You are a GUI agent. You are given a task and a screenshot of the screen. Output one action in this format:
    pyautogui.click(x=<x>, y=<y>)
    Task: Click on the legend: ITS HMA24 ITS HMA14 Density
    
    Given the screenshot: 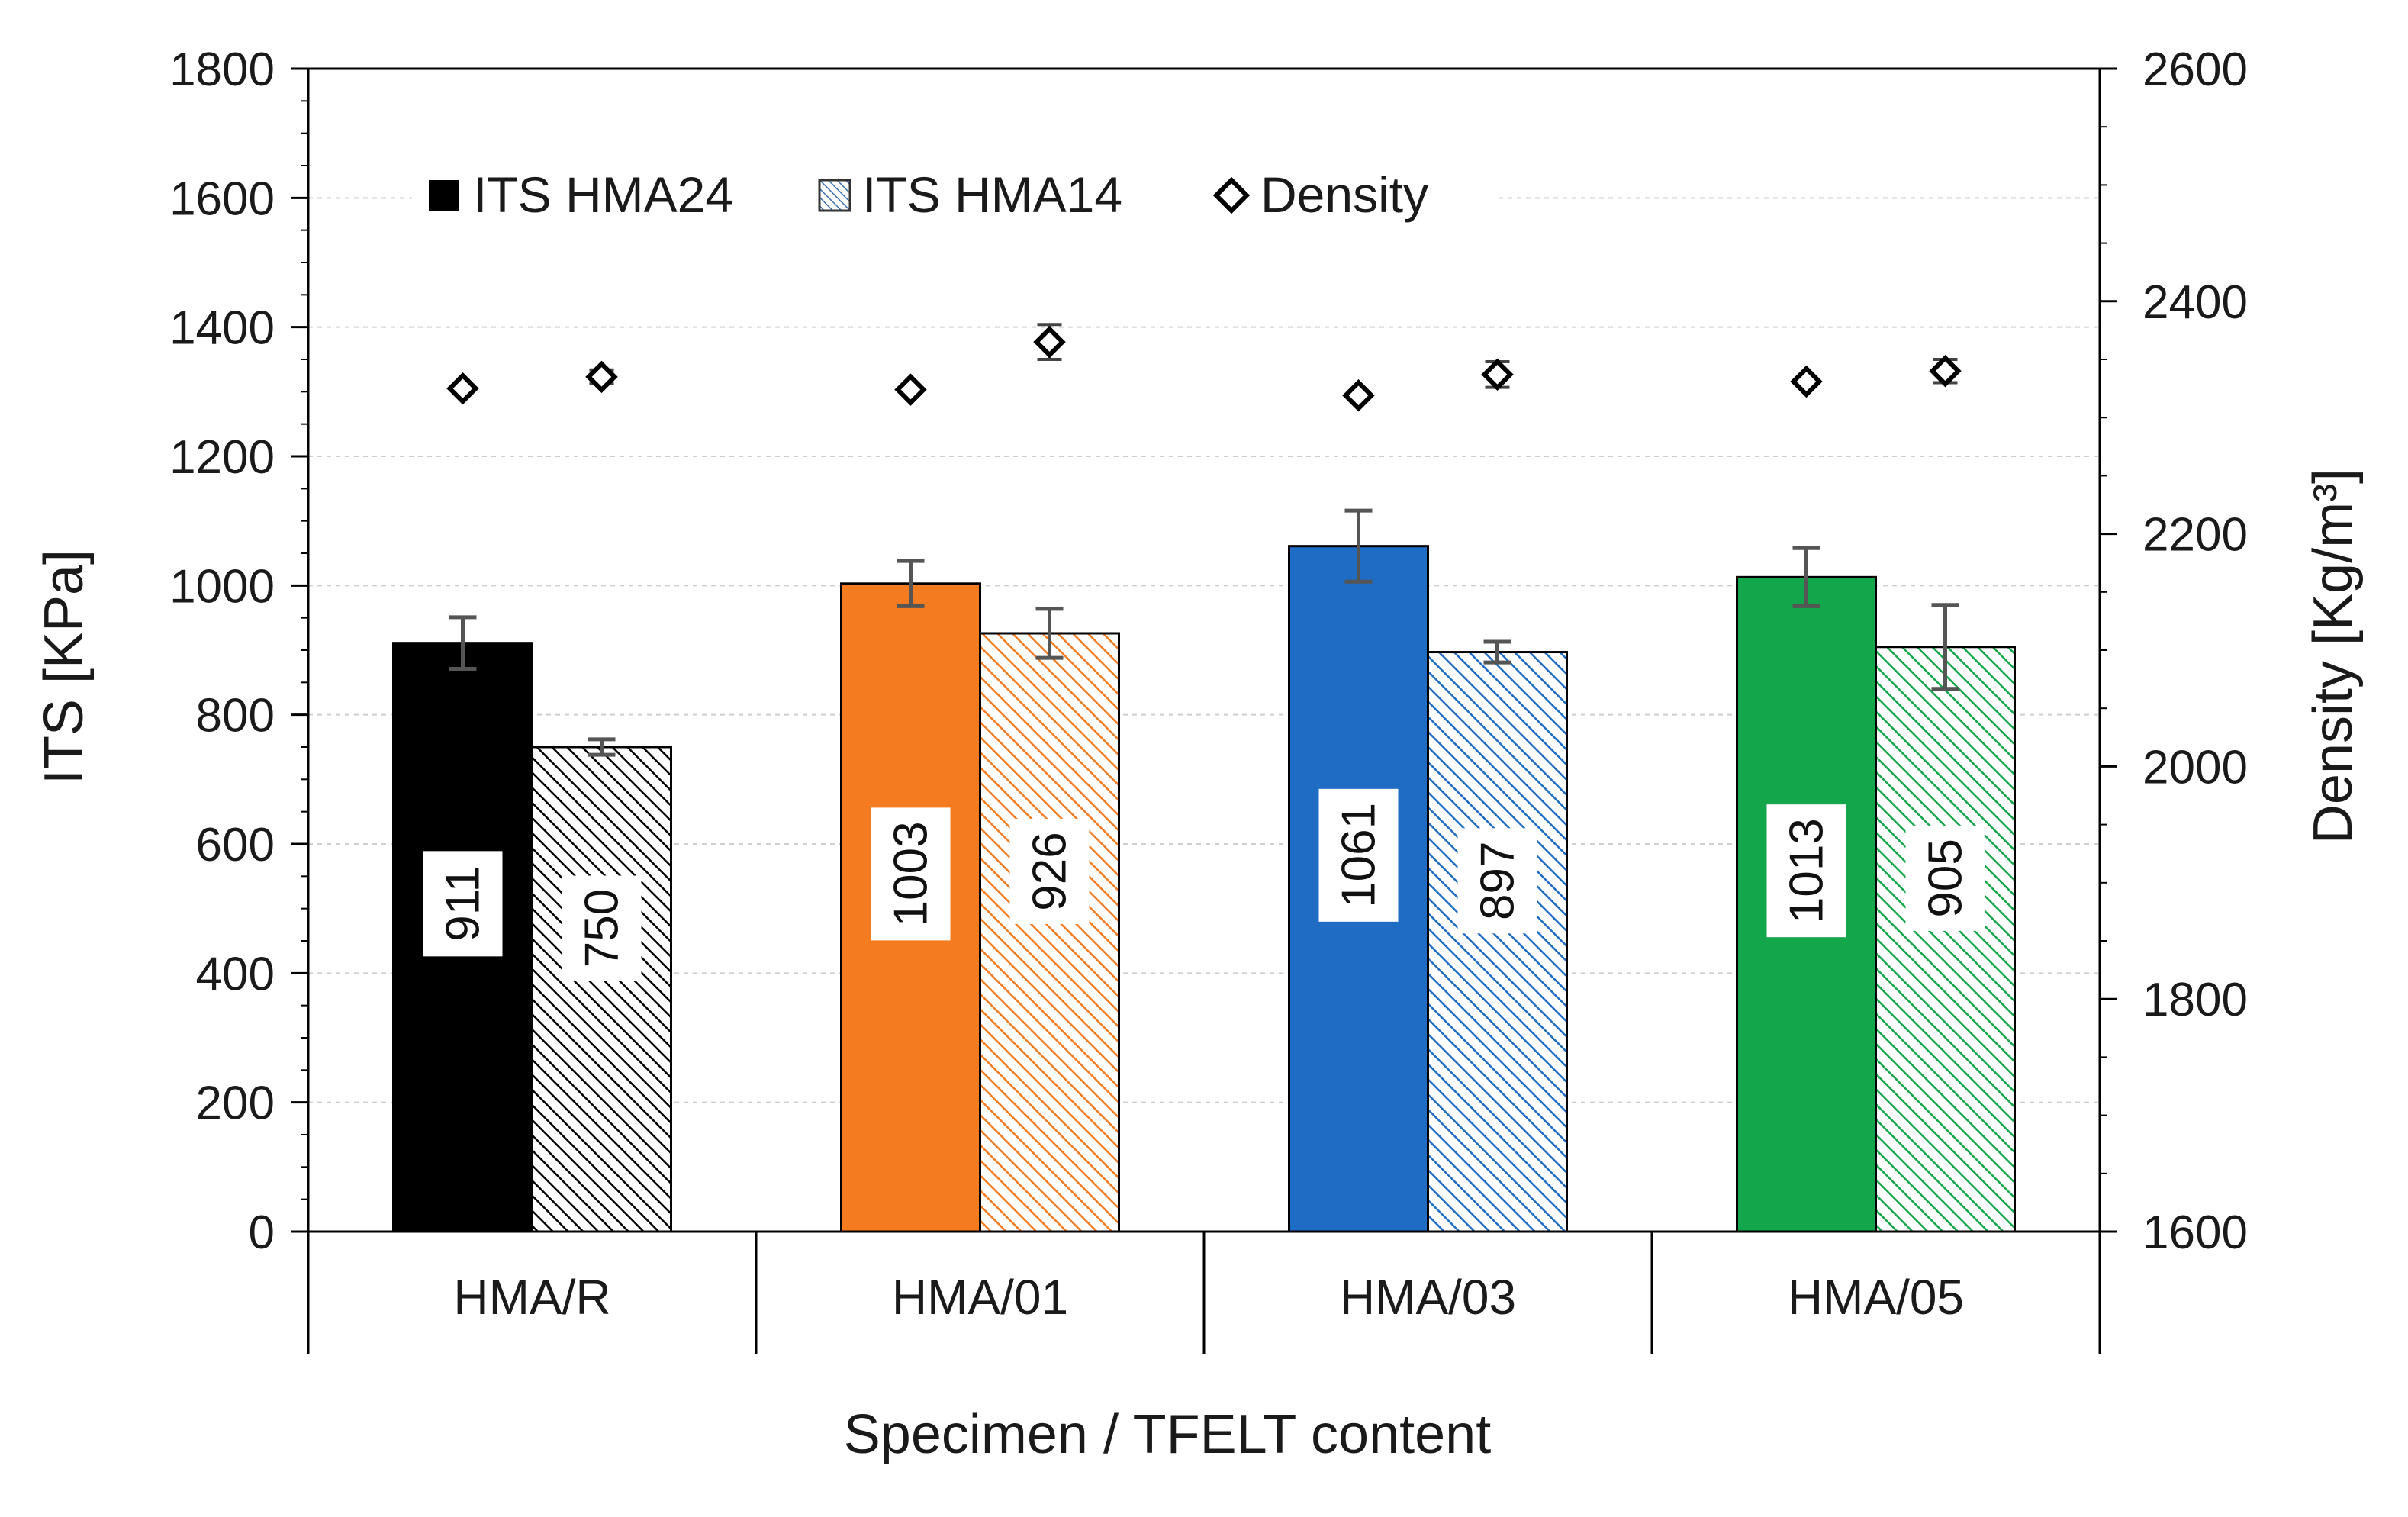 What is the action you would take?
    pyautogui.click(x=954, y=196)
    